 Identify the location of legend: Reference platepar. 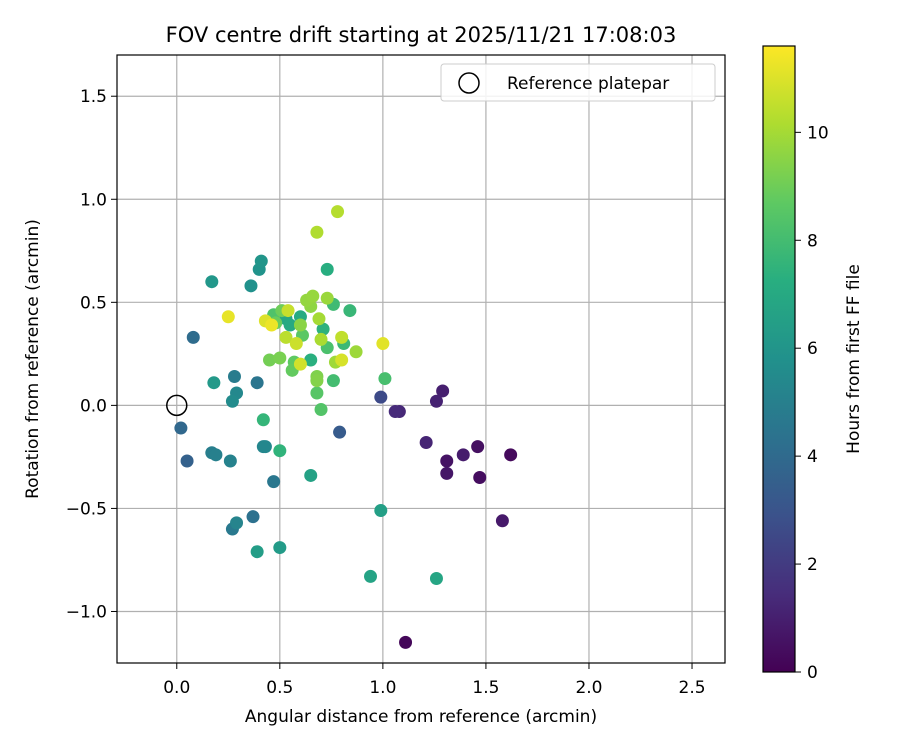
(578, 82).